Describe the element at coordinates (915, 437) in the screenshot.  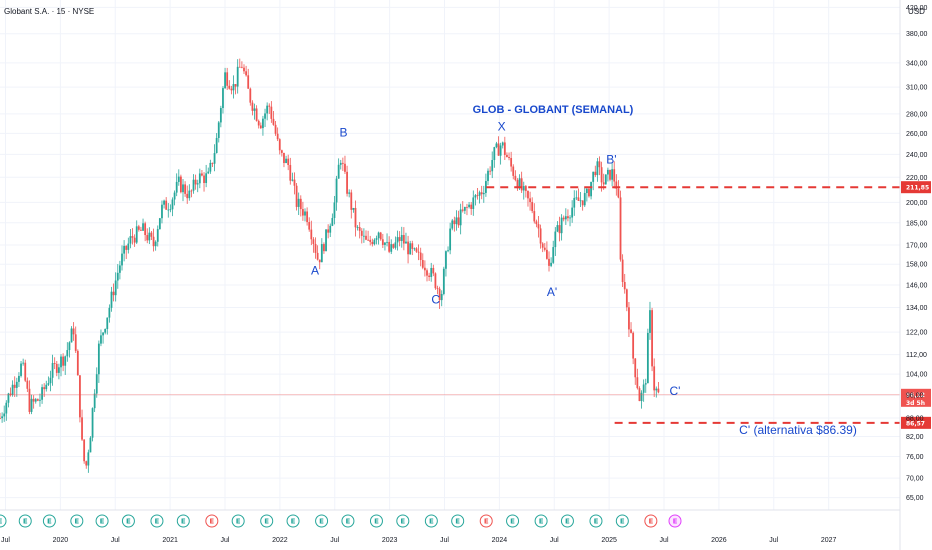
I see `price-tick-label: 82,00` at that location.